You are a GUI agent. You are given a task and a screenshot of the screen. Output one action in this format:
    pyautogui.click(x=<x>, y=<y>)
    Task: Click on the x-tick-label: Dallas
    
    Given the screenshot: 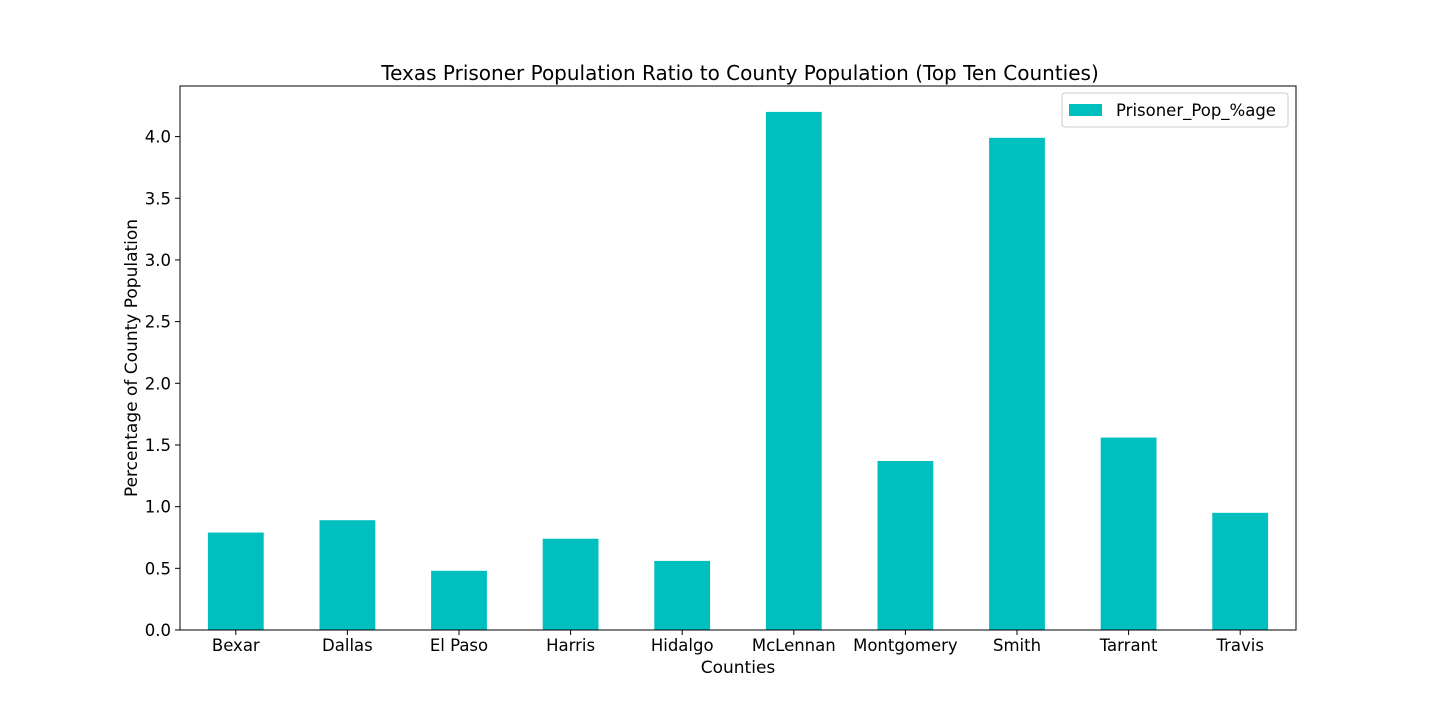 What is the action you would take?
    pyautogui.click(x=347, y=645)
    